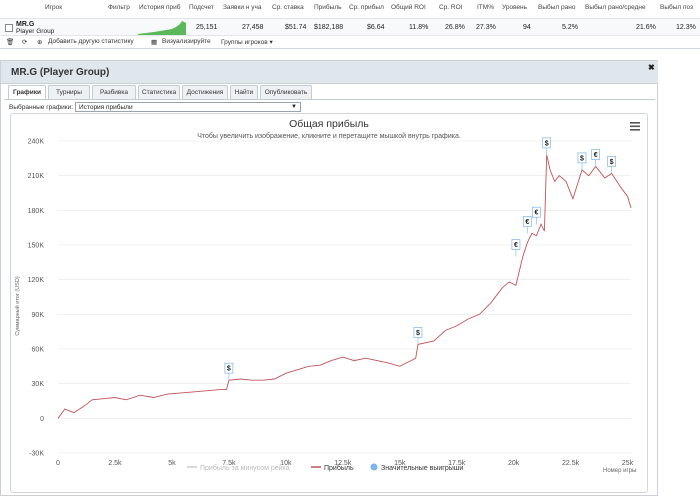 The height and width of the screenshot is (497, 700). What do you see at coordinates (36, 142) in the screenshot?
I see `y-tick-label: 240K` at bounding box center [36, 142].